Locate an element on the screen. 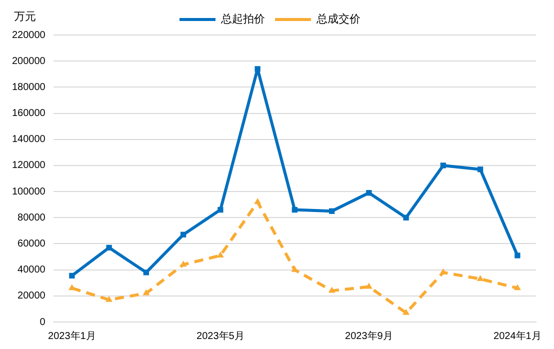  y-tick-label: 100000 is located at coordinates (29, 192).